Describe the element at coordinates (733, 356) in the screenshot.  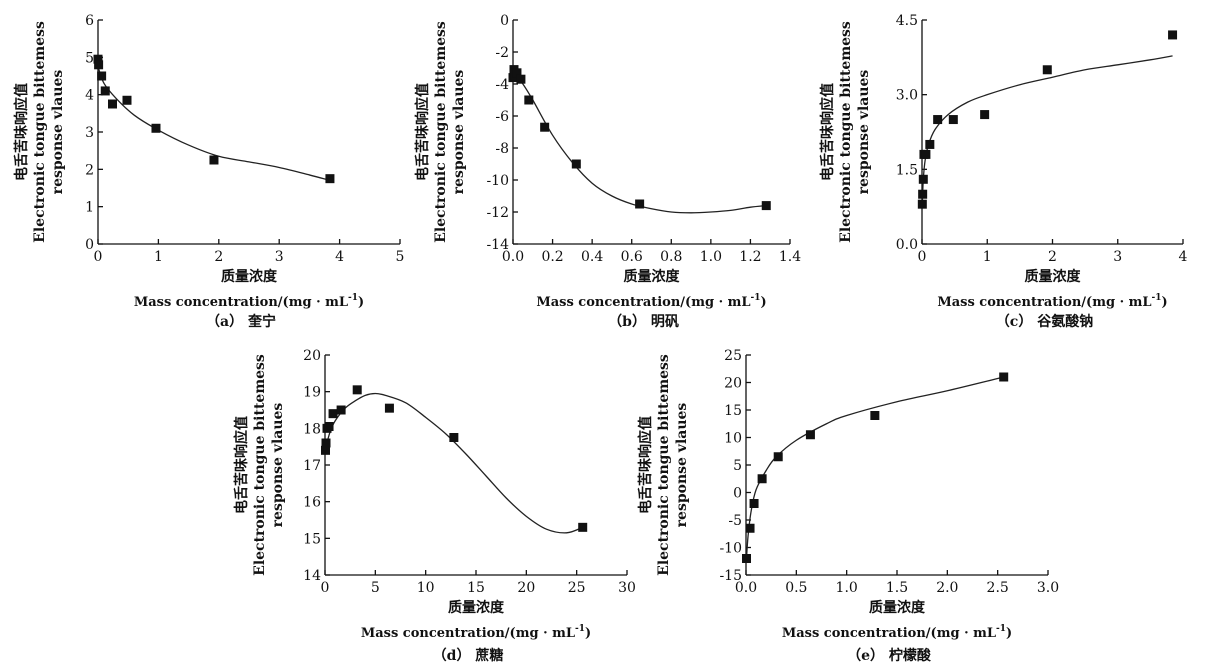
I see `y-tick-label: 25` at that location.